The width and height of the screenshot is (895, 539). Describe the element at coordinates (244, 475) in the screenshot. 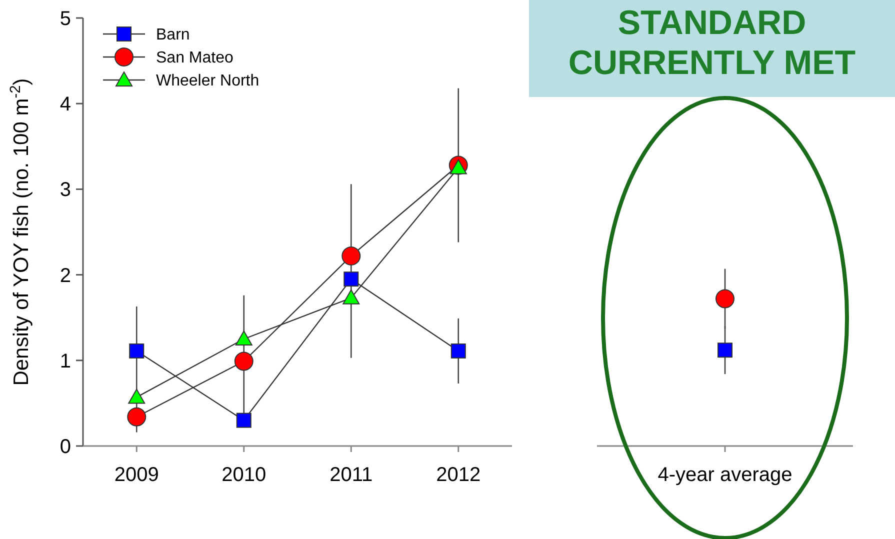

I see `x-tick-label: 2010` at that location.